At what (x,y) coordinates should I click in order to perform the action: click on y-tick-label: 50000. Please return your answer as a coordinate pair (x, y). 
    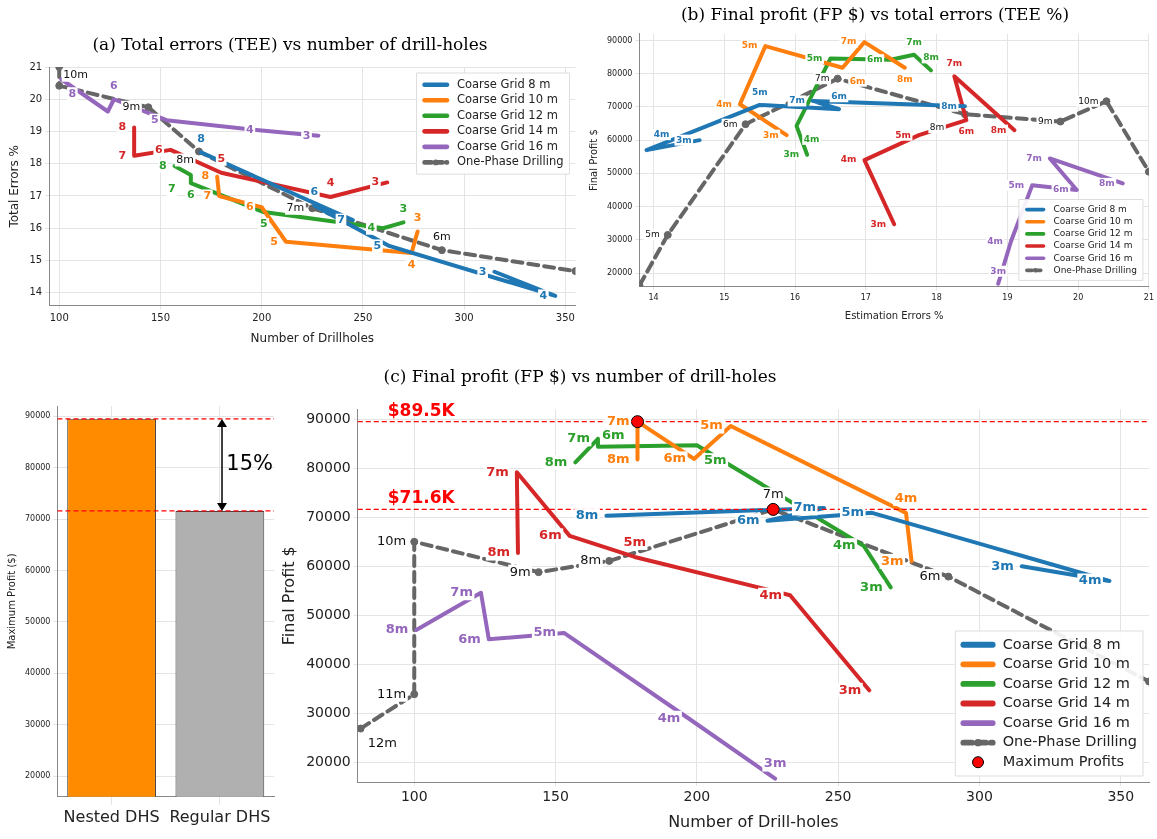
    Looking at the image, I should click on (620, 173).